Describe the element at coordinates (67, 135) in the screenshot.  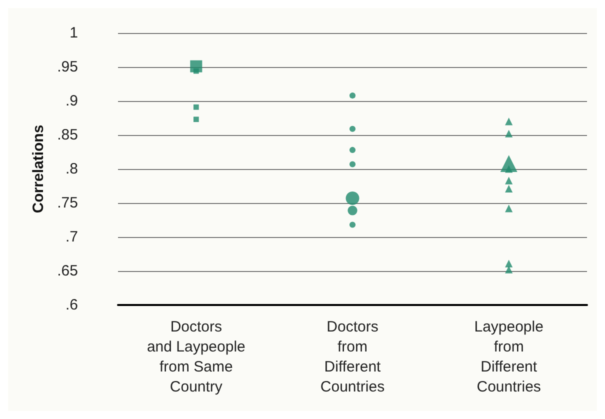
I see `y-tick-label: .85` at that location.